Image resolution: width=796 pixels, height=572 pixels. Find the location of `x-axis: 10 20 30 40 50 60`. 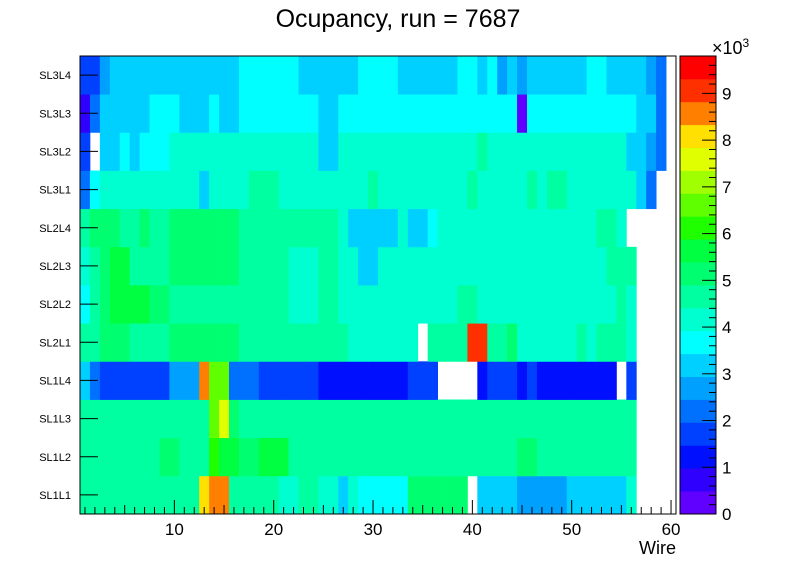

x-axis: 10 20 30 40 50 60 is located at coordinates (382, 519).